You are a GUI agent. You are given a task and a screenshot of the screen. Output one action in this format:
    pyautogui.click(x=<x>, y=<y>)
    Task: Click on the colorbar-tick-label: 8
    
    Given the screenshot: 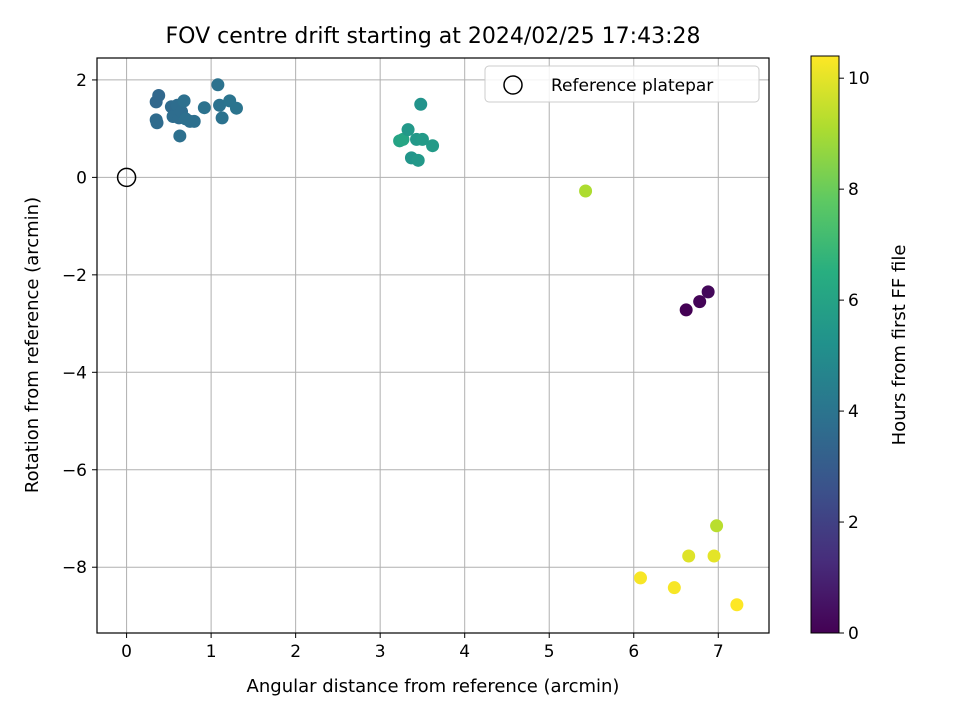 What is the action you would take?
    pyautogui.click(x=853, y=190)
    